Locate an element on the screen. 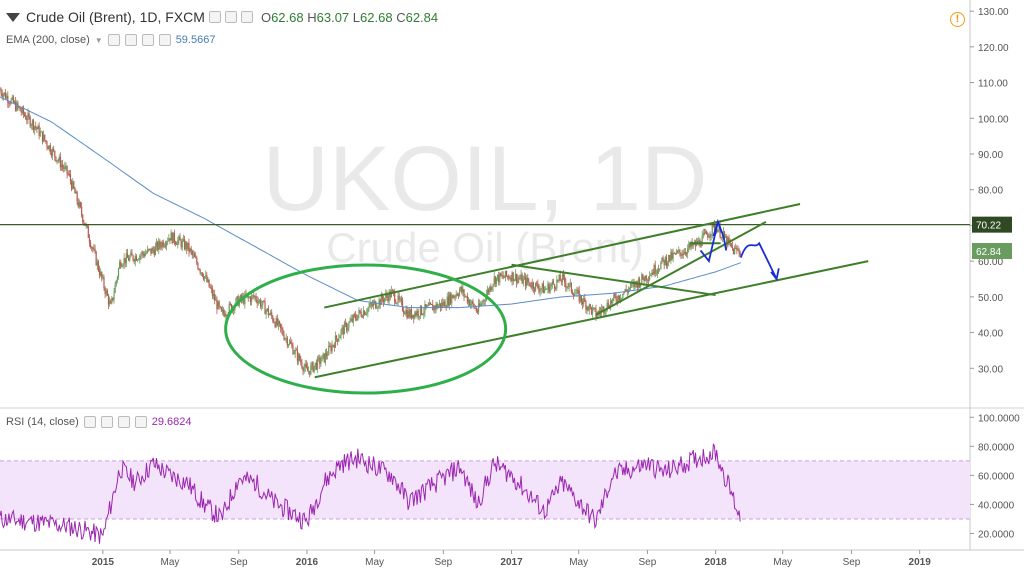 The height and width of the screenshot is (570, 1024). rsi-label: RSI (14, close) is located at coordinates (42, 422).